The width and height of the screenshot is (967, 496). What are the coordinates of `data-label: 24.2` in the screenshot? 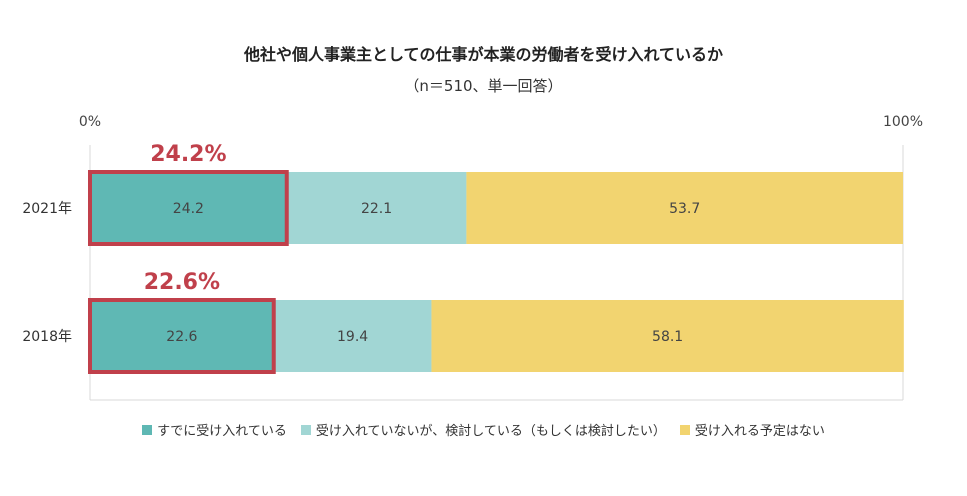 It's located at (188, 209).